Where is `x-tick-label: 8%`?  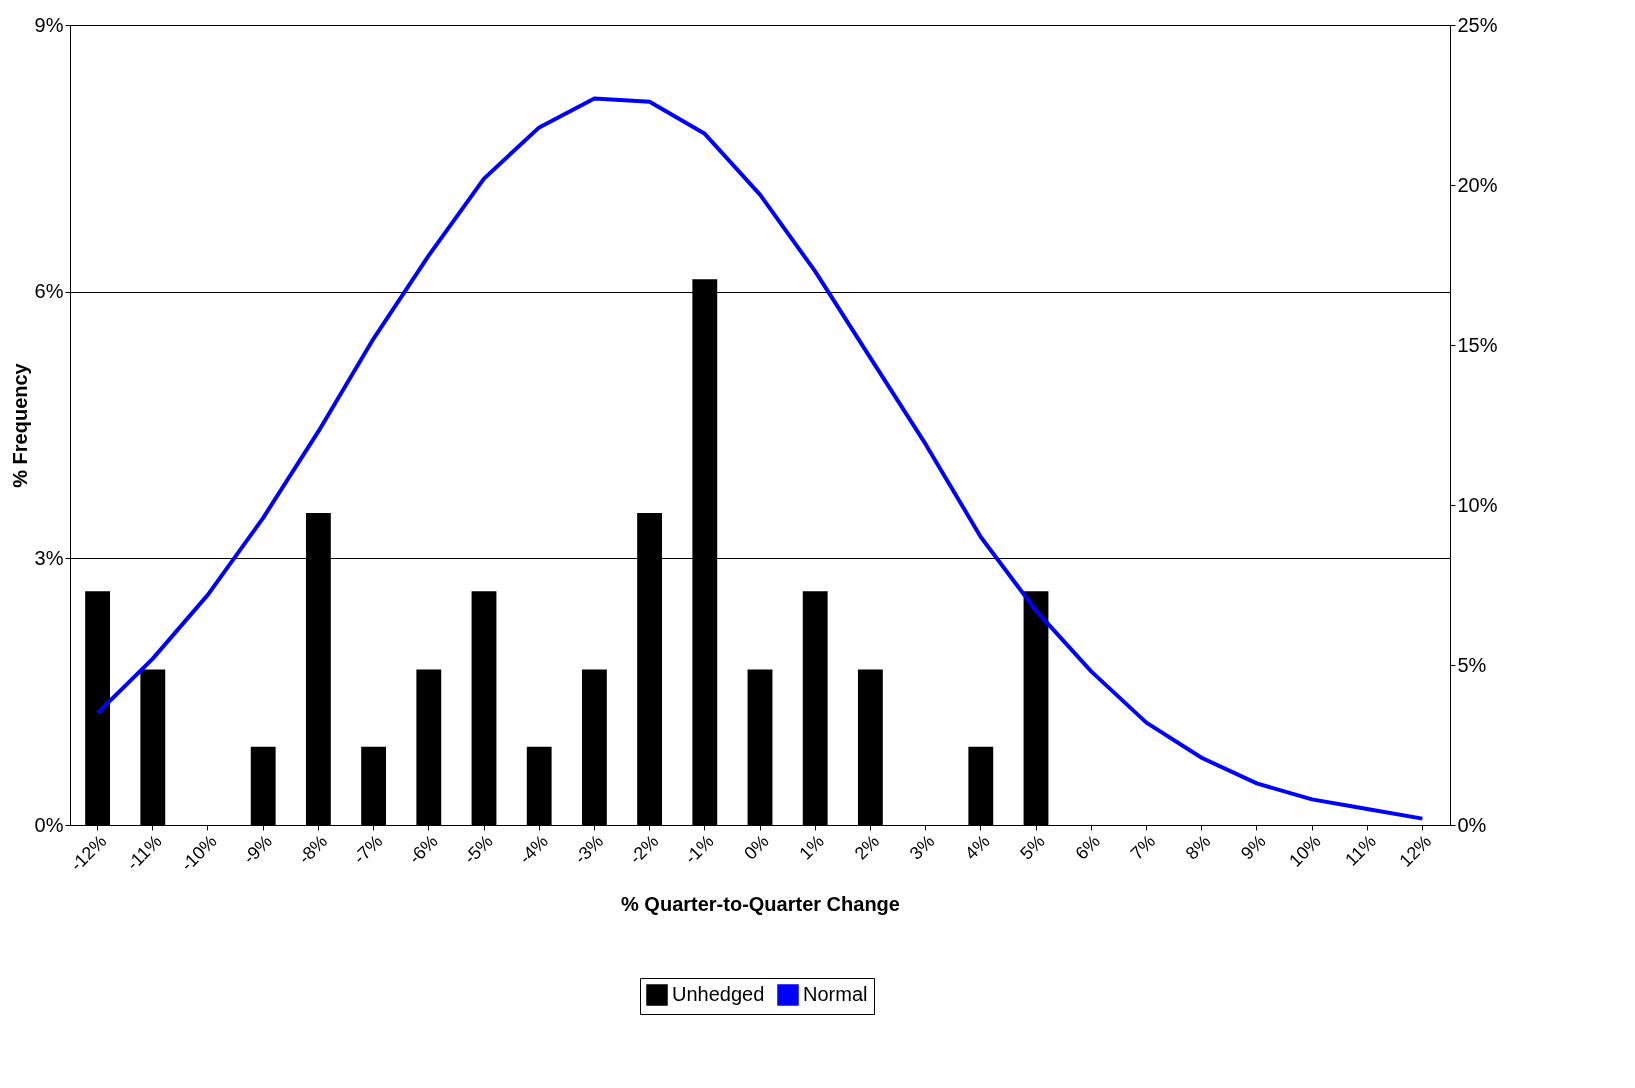
x-tick-label: 8% is located at coordinates (1198, 847).